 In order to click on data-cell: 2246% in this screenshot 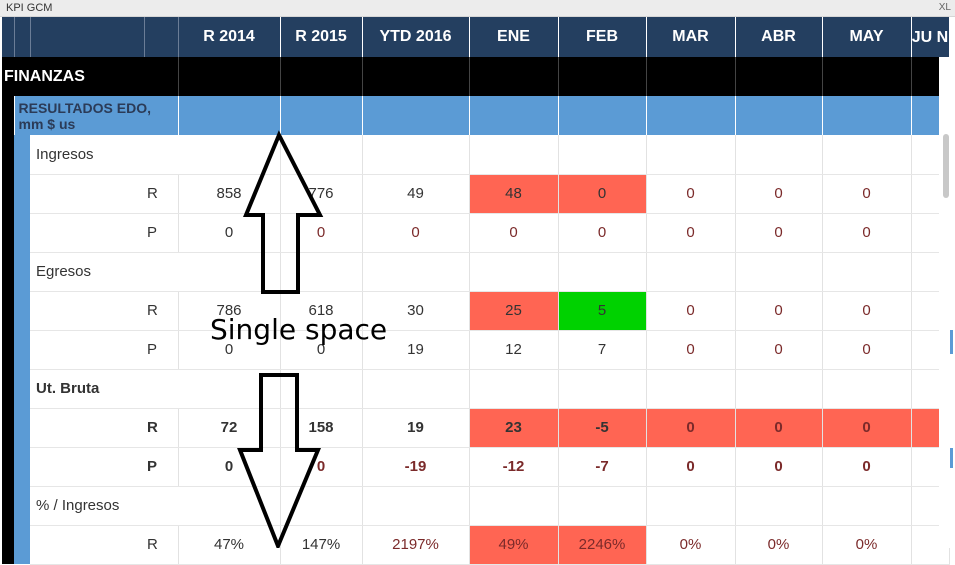, I will do `click(602, 545)`.